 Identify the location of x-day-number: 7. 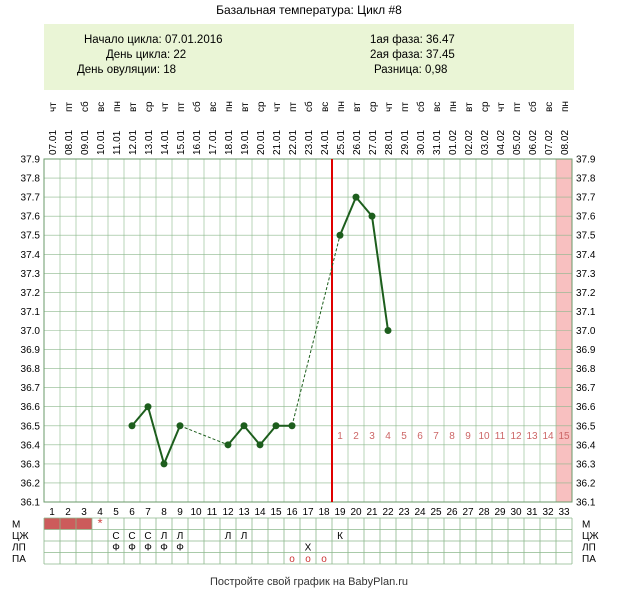
(148, 512).